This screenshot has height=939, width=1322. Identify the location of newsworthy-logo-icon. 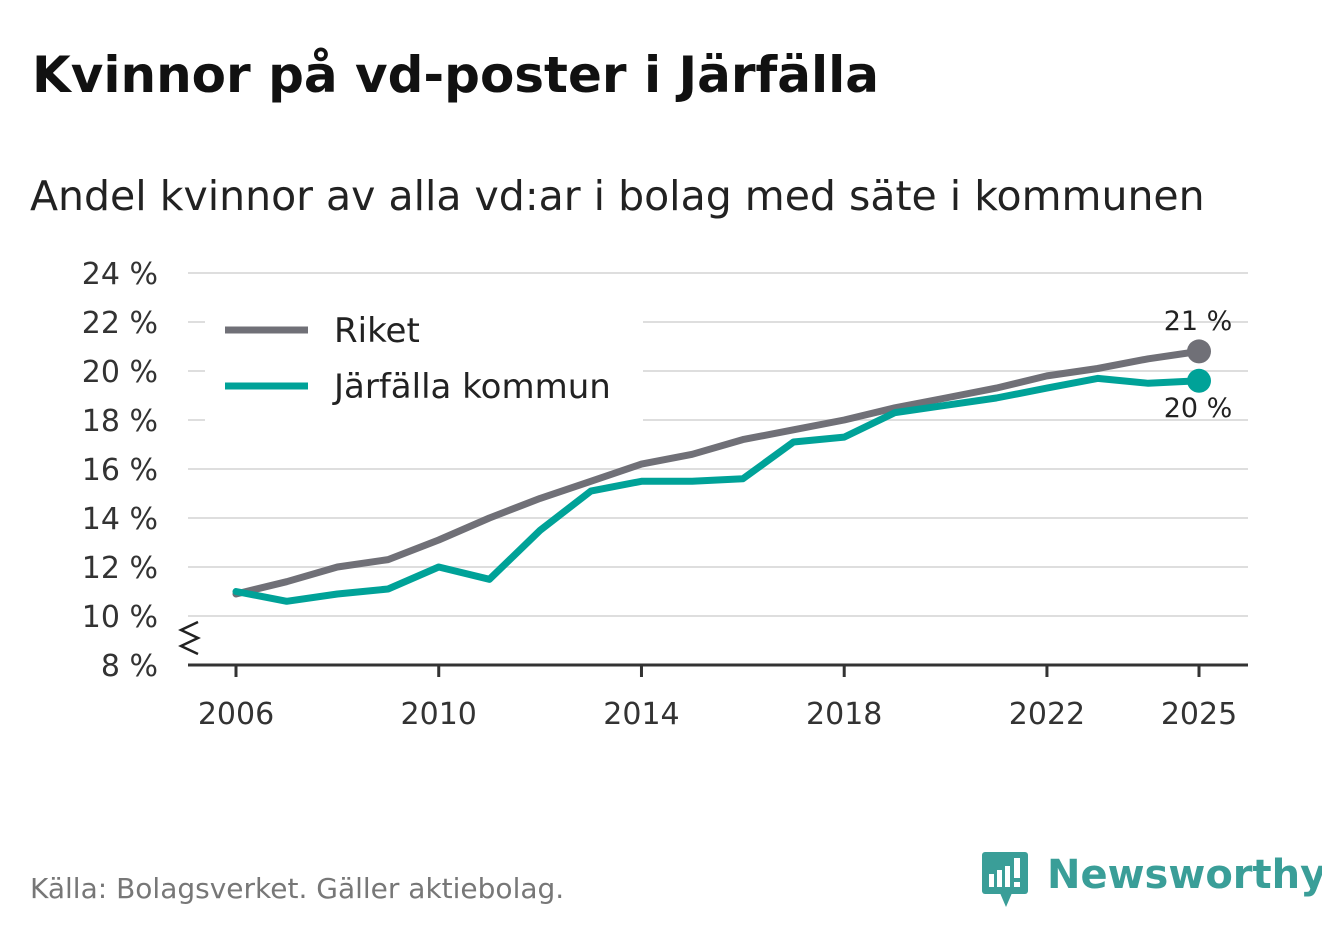
(1005, 879).